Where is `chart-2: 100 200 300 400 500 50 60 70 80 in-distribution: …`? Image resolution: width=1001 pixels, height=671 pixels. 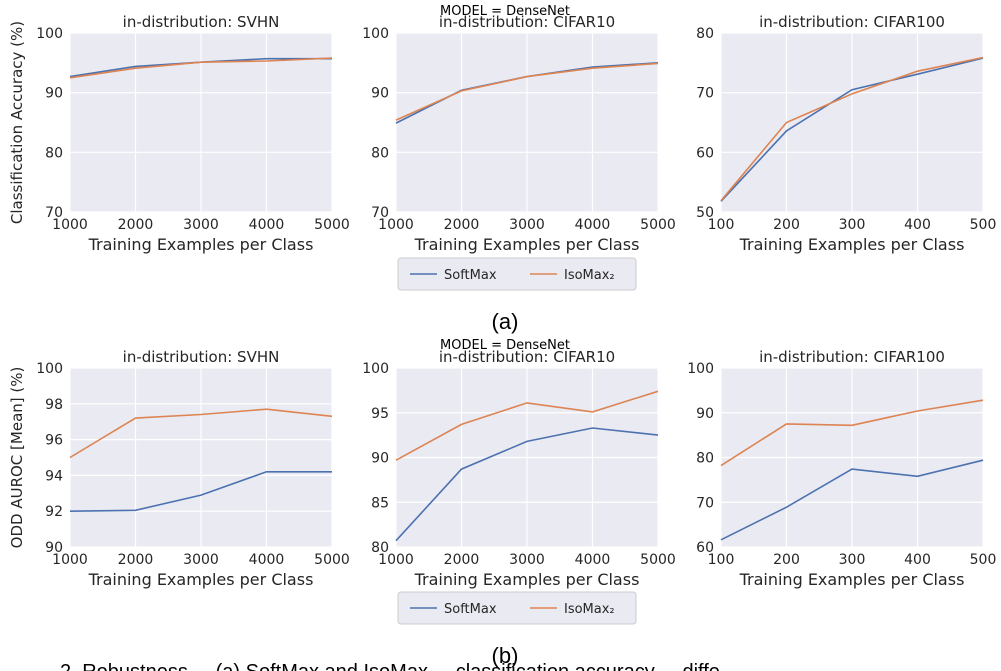
chart-2: 100 200 300 400 500 50 60 70 80 in-distribution: … is located at coordinates (846, 133).